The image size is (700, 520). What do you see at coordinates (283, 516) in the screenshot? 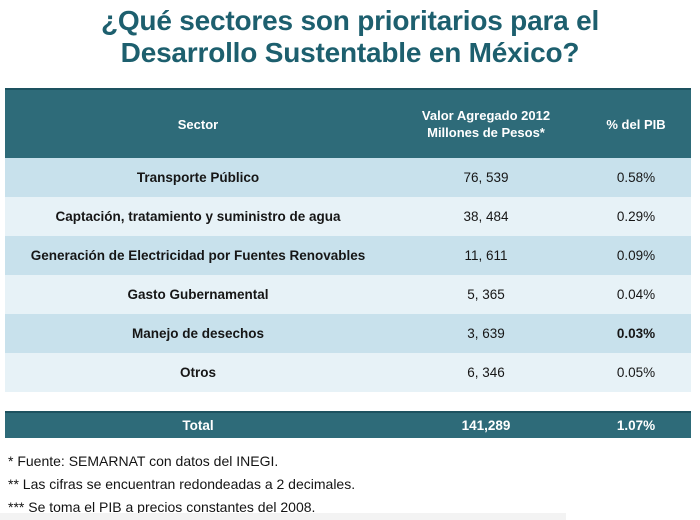
I see `bottom-strip` at bounding box center [283, 516].